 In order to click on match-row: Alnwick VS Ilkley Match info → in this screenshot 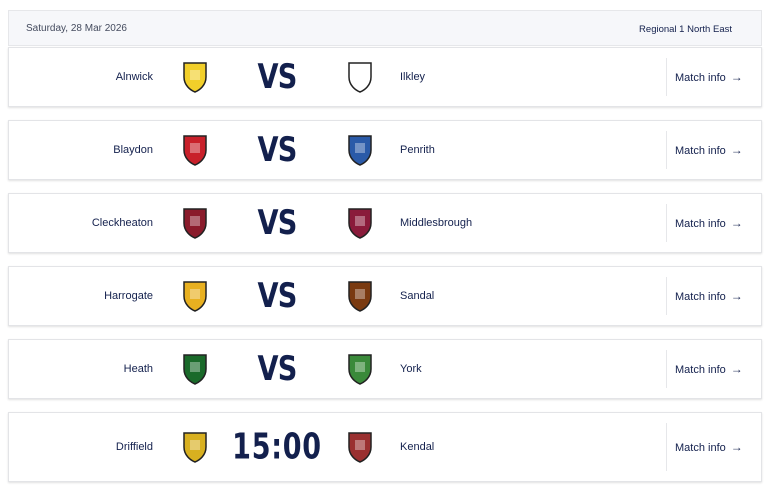, I will do `click(385, 77)`.